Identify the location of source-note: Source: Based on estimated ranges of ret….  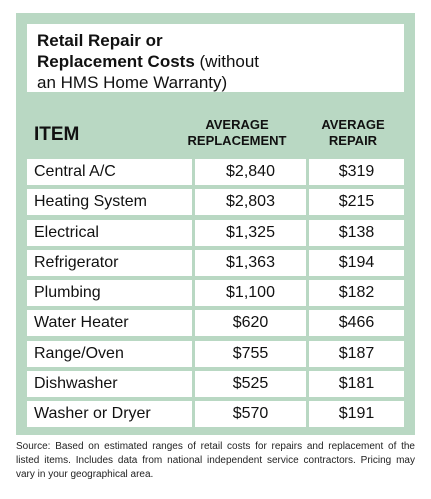
(215, 460).